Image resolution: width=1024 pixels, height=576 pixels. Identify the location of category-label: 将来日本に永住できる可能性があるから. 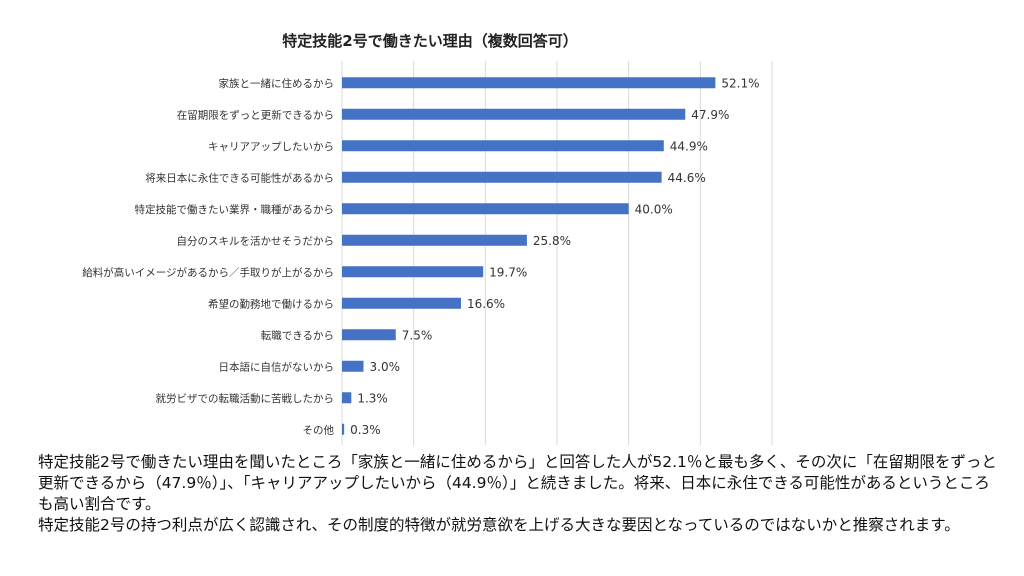
(239, 177).